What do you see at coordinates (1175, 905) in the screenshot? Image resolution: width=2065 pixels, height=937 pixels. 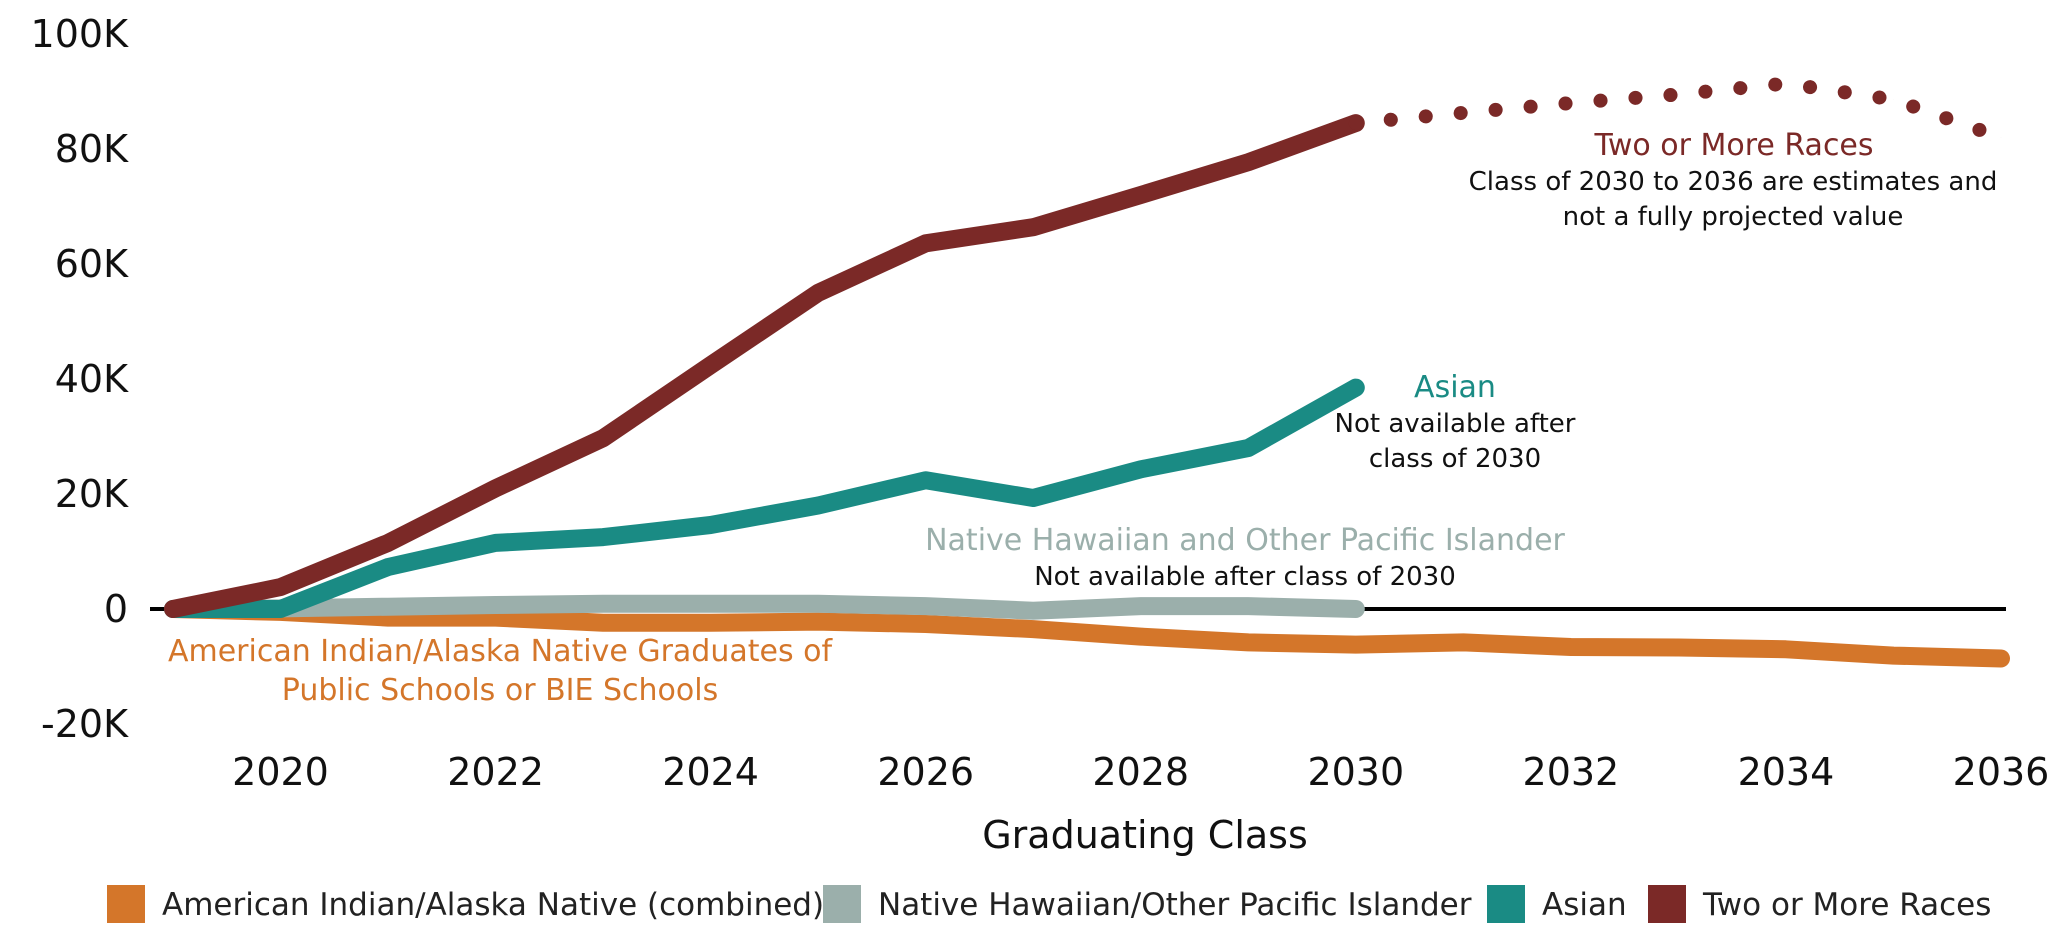 I see `legend-label: Native Hawaiian/Other Pacific Islander` at bounding box center [1175, 905].